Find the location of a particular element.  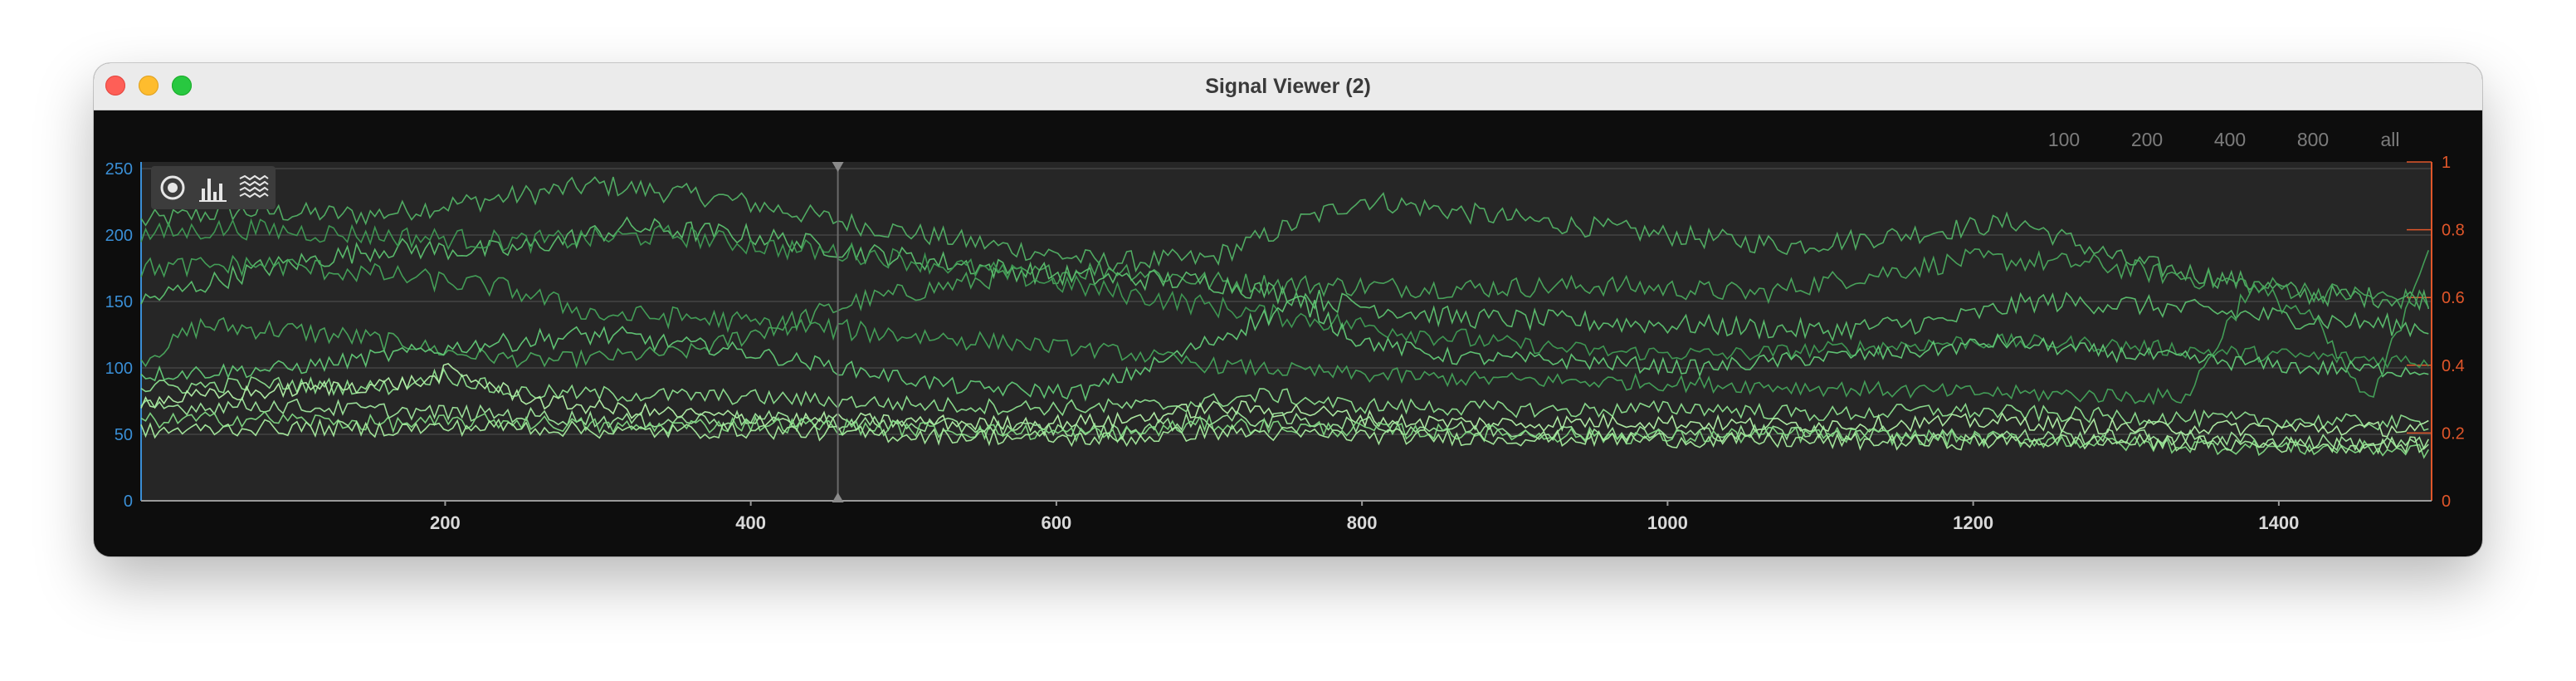

y-right-tick-label: 0 is located at coordinates (2446, 501).